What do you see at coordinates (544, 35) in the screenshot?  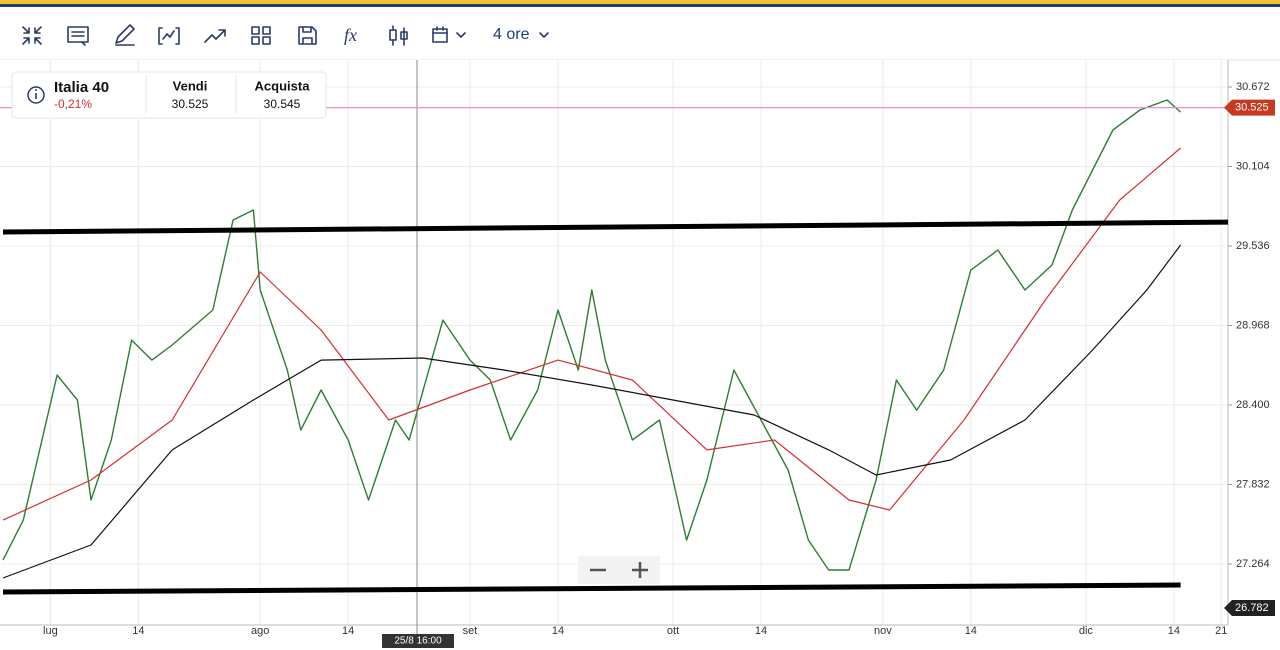 I see `timeframe-caret` at bounding box center [544, 35].